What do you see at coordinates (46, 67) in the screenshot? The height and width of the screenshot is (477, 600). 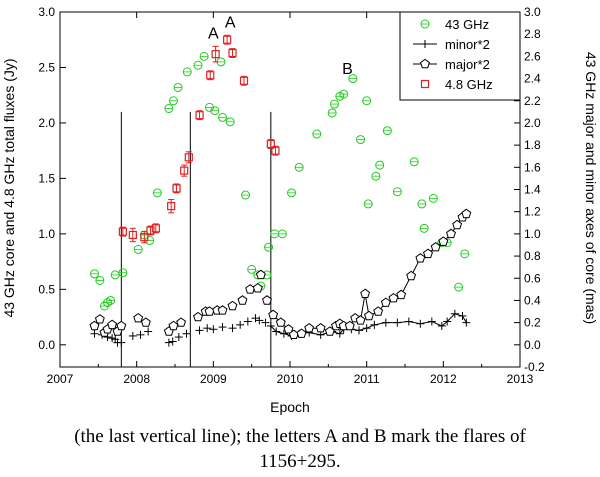 I see `y-tick-label-left: 2.5` at bounding box center [46, 67].